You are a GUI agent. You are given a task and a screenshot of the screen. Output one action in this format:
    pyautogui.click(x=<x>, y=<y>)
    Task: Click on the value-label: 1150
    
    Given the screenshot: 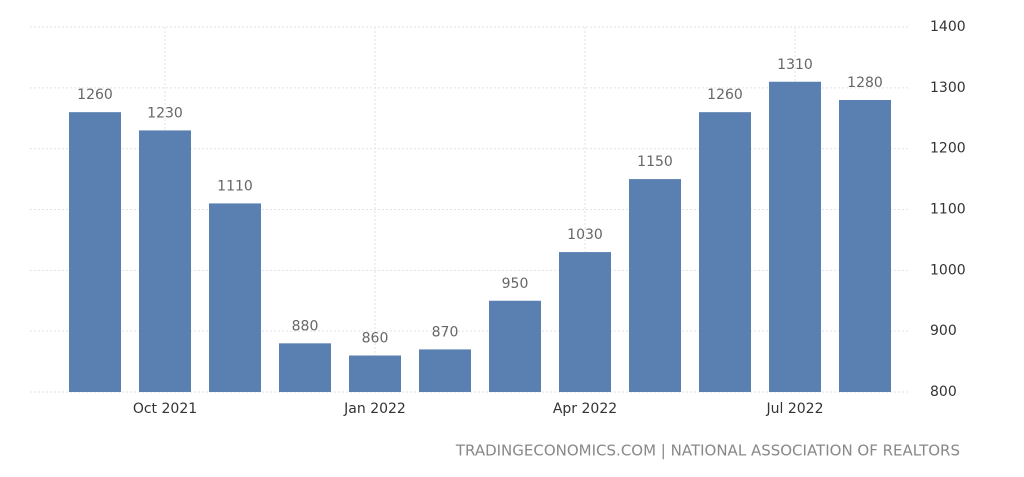 What is the action you would take?
    pyautogui.click(x=655, y=162)
    